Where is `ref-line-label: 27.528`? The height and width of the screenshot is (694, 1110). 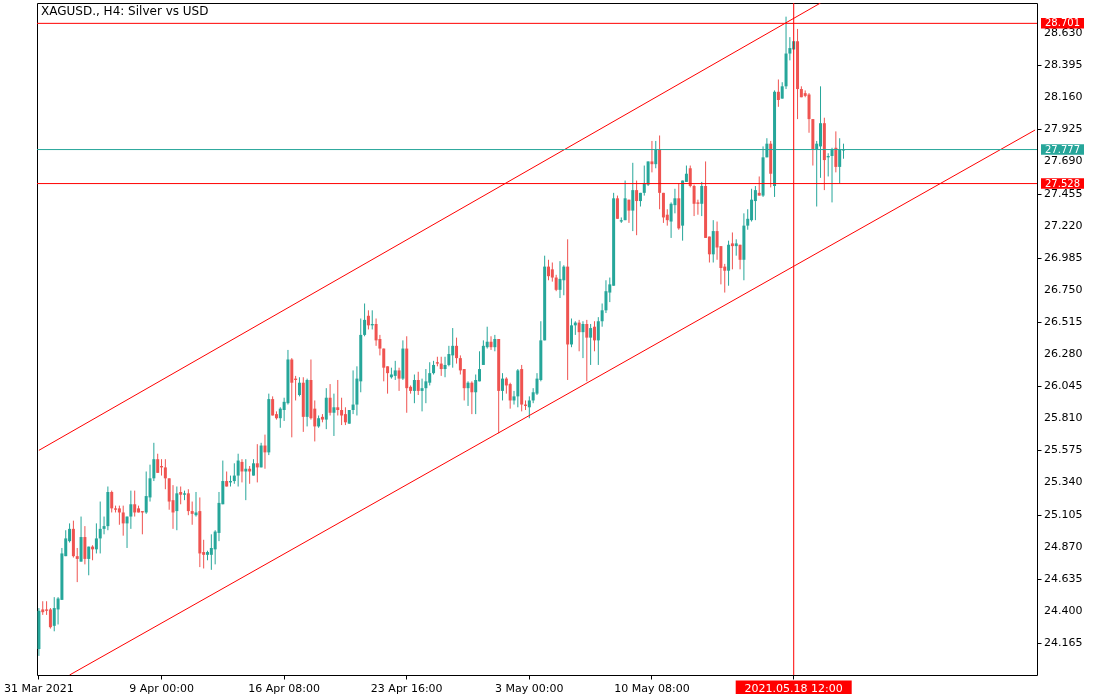
ref-line-label: 27.528 is located at coordinates (1062, 183).